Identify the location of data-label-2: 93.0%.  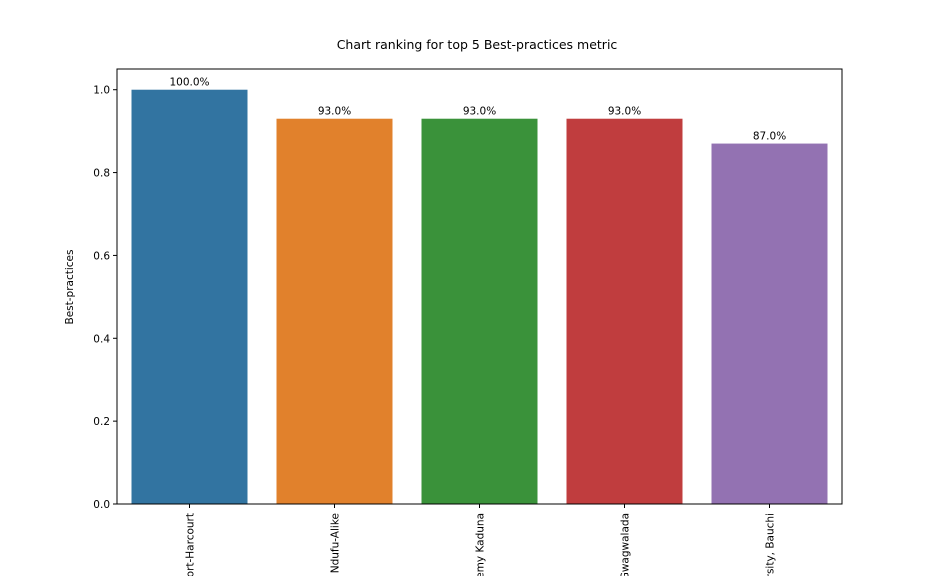
(334, 112).